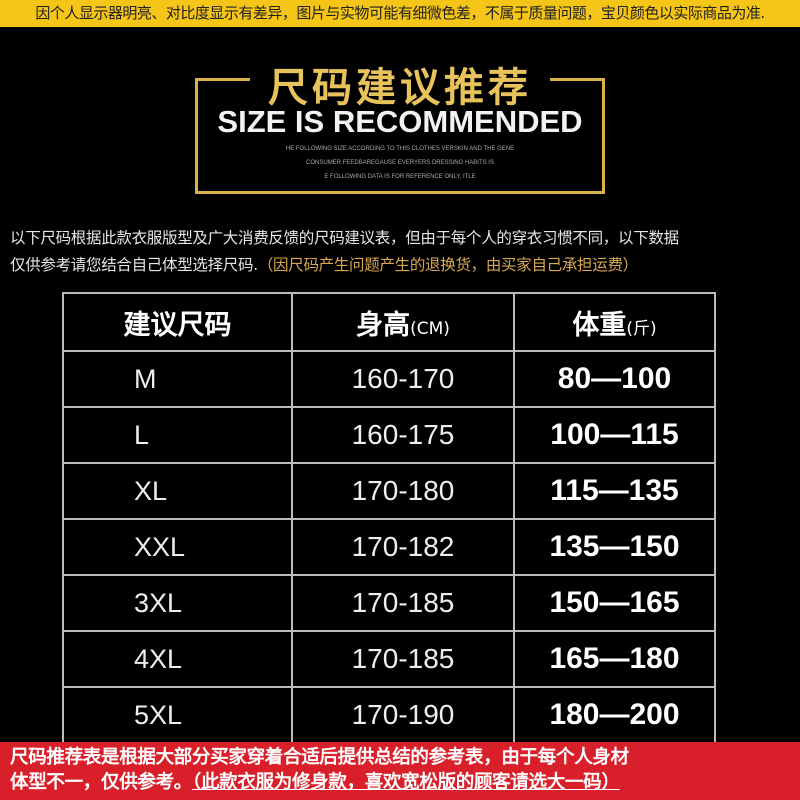 This screenshot has height=800, width=800. Describe the element at coordinates (177, 379) in the screenshot. I see `size-cell: M` at that location.